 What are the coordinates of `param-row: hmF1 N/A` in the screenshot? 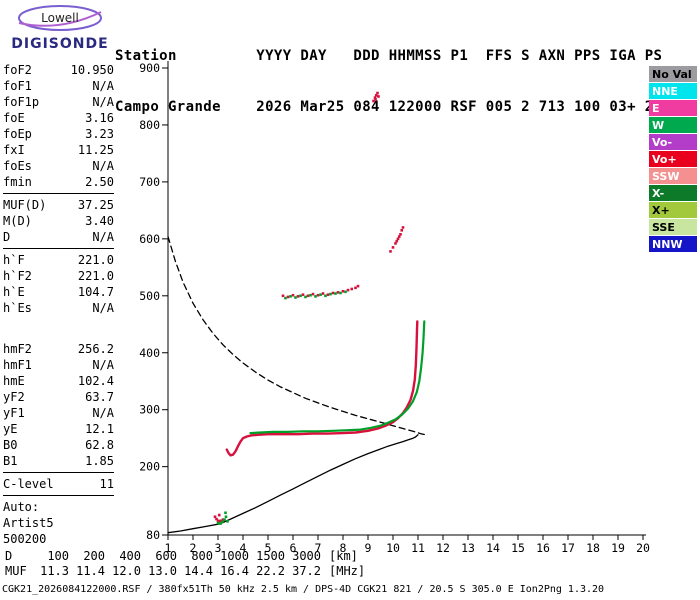 It's located at (58, 365).